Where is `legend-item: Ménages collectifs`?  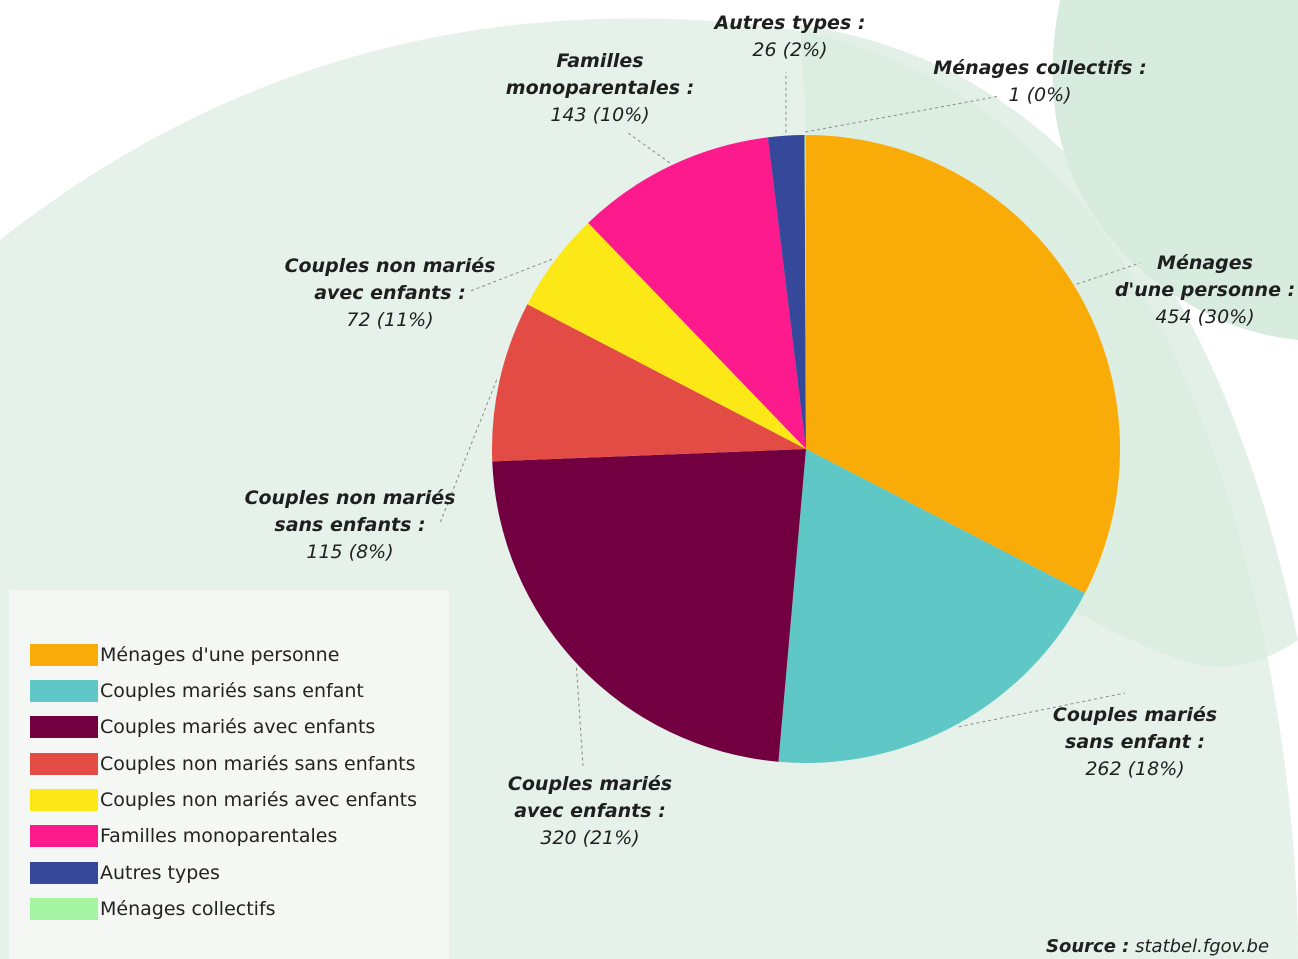 legend-item: Ménages collectifs is located at coordinates (153, 909).